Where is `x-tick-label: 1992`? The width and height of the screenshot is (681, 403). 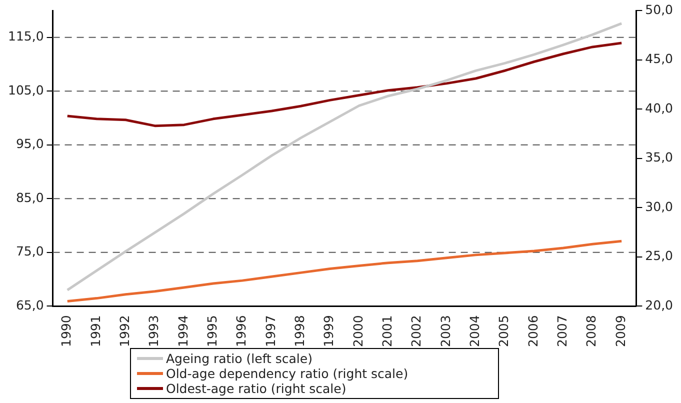 x-tick-label: 1992 is located at coordinates (124, 331).